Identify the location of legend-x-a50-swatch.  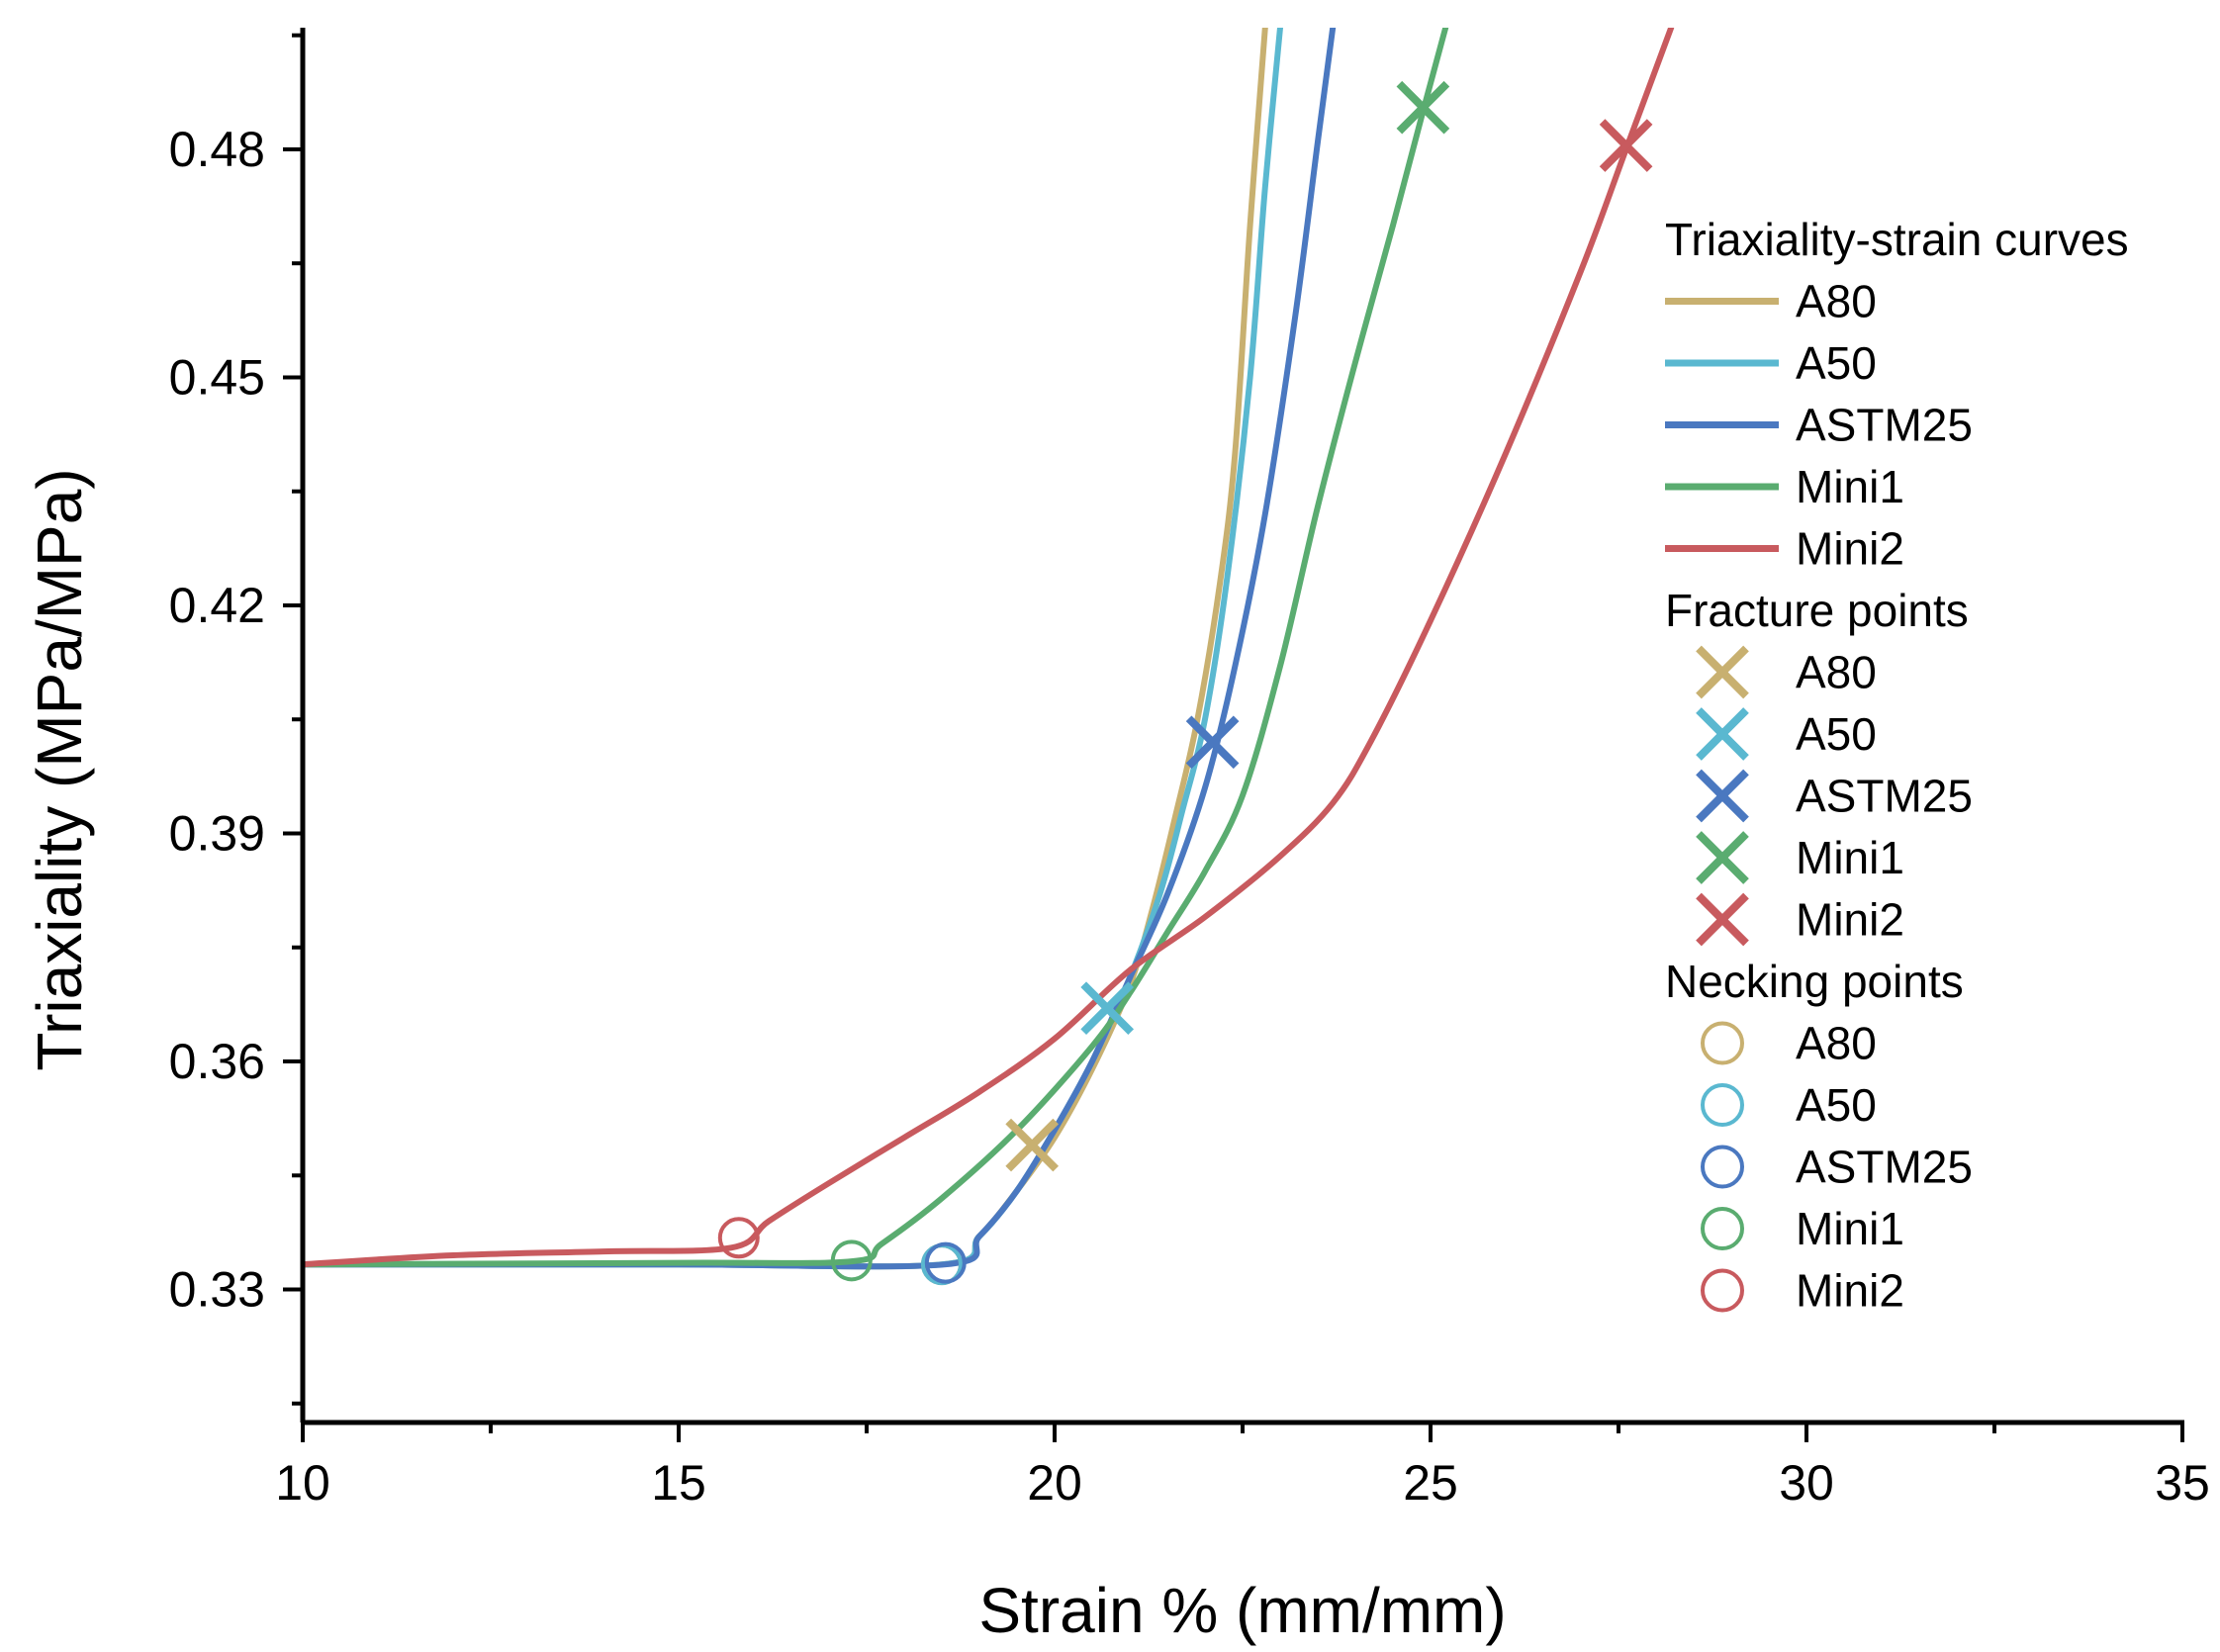
(1722, 734).